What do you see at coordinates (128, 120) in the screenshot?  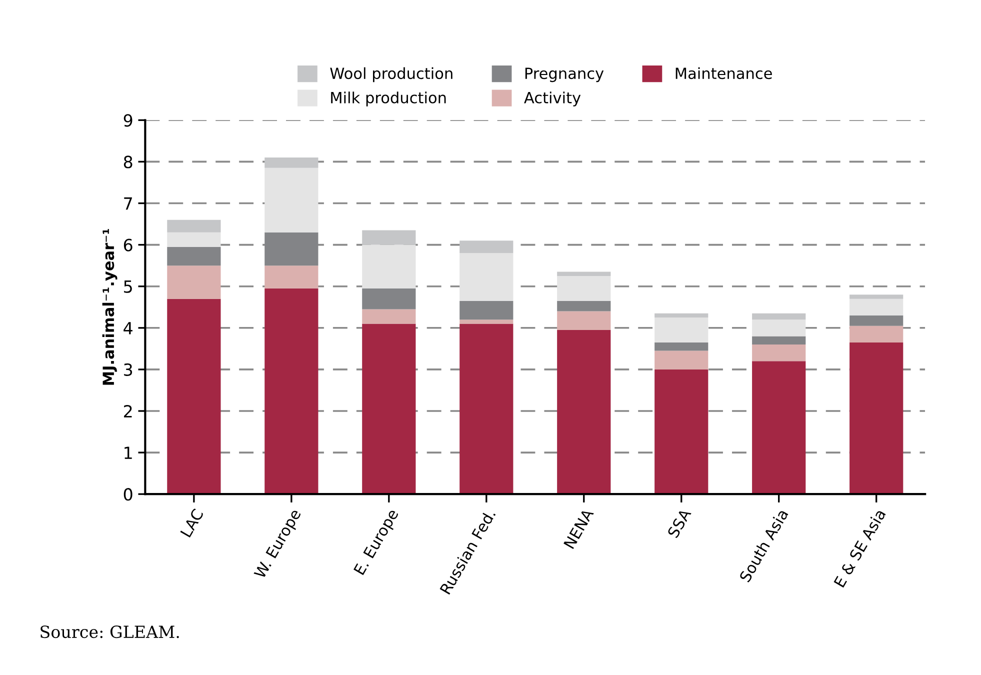 I see `y-tick-label: 9` at bounding box center [128, 120].